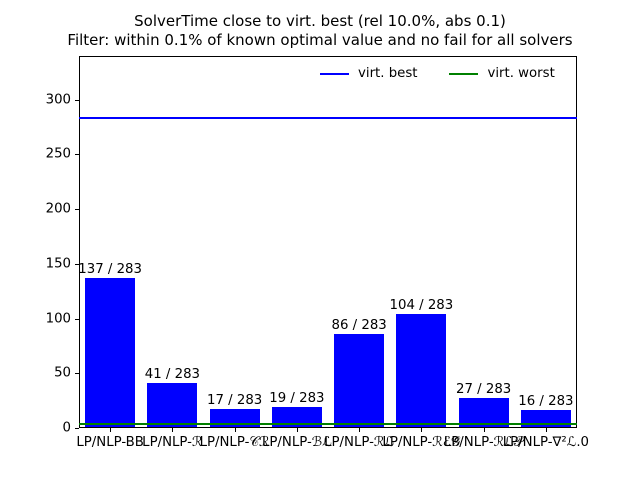  Describe the element at coordinates (234, 442) in the screenshot. I see `x-tick-label: LP/NLP-𝒞ℛ` at that location.